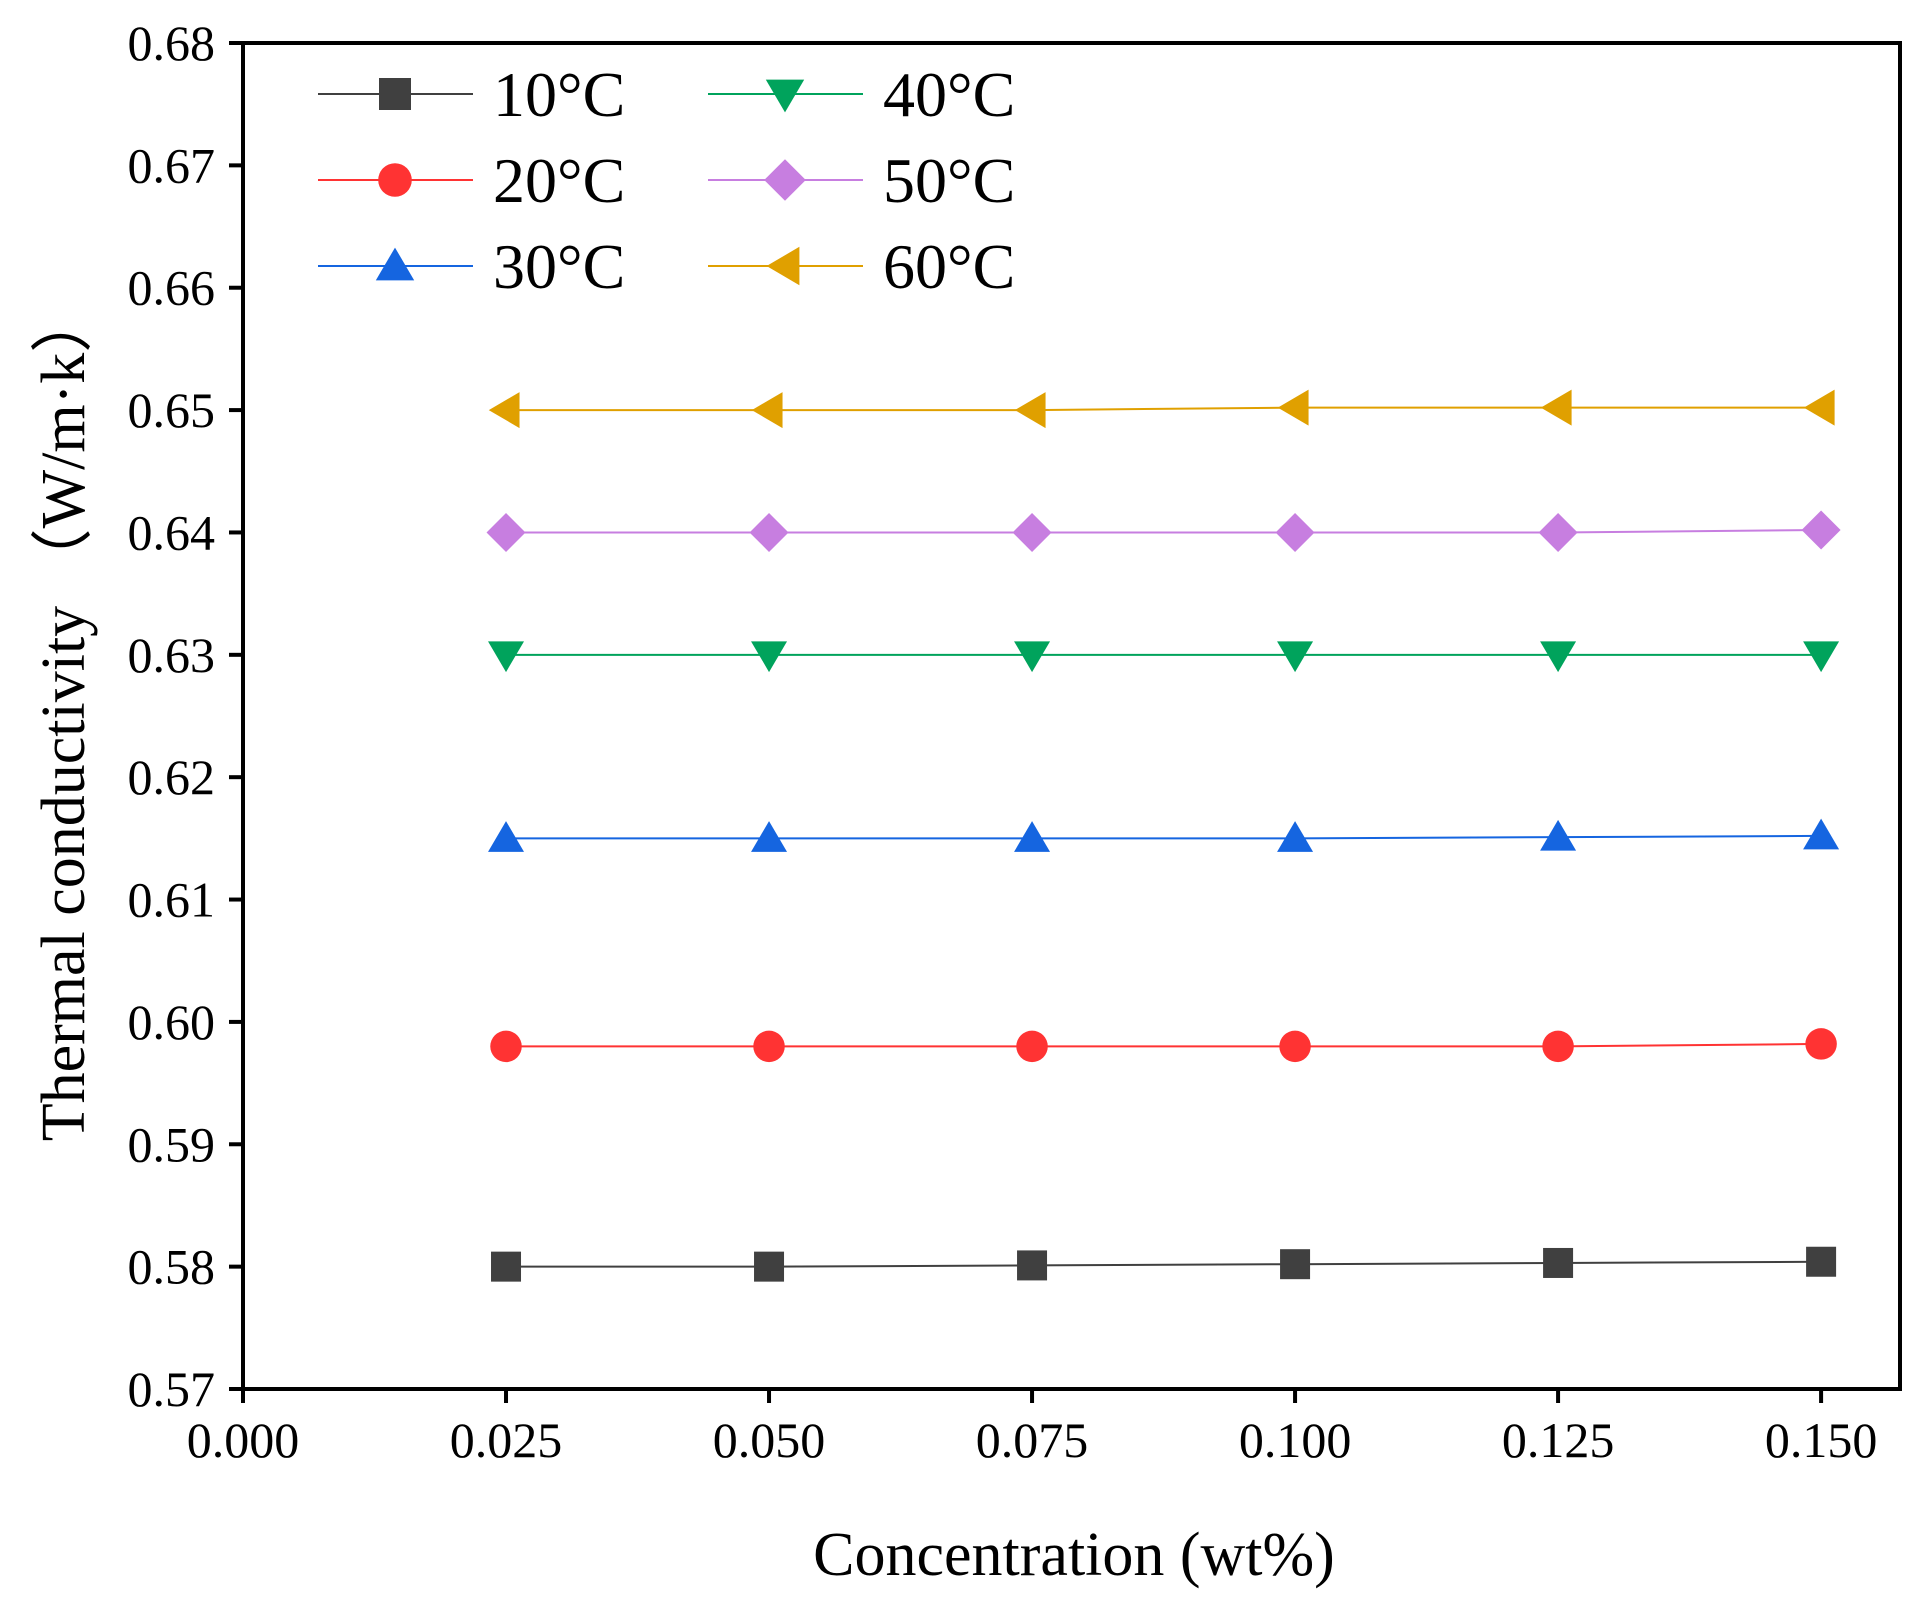  Describe the element at coordinates (172, 43) in the screenshot. I see `y-tick-label: 0.68` at that location.